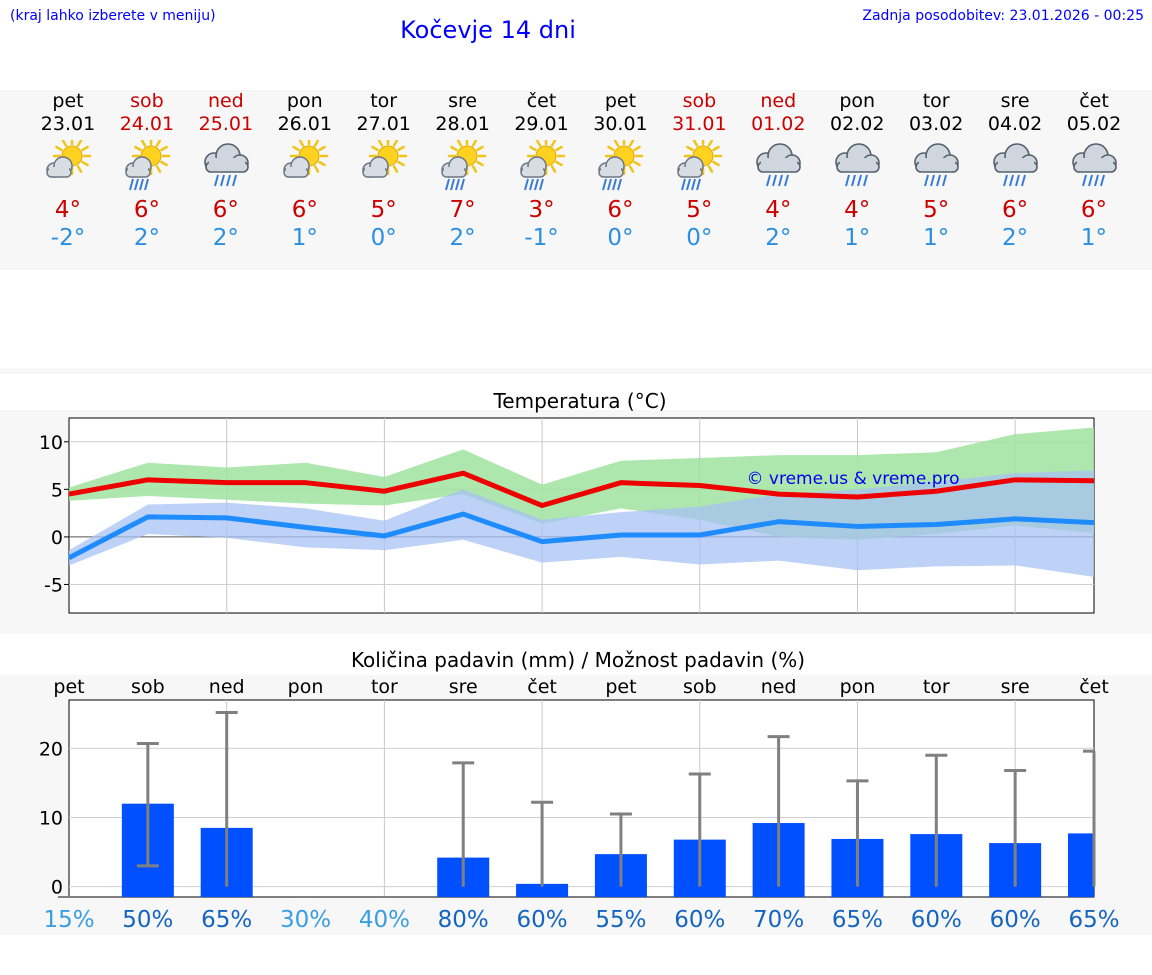 The width and height of the screenshot is (1152, 975). What do you see at coordinates (113, 16) in the screenshot?
I see `location-note: (kraj lahko izberete v meniju)` at bounding box center [113, 16].